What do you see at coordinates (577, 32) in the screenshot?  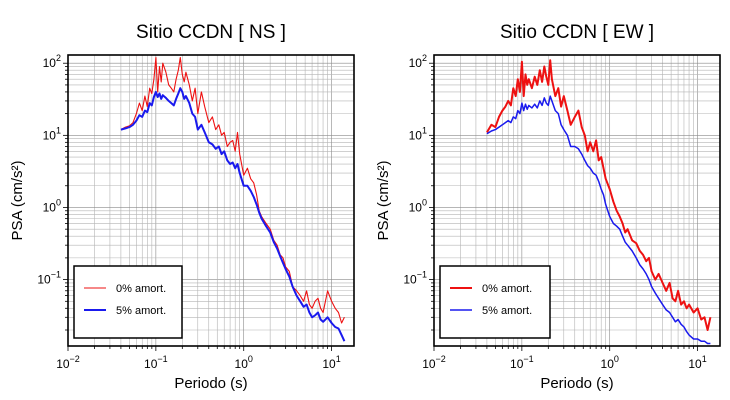 I see `chart-title: Sitio CCDN [ EW ]` at bounding box center [577, 32].